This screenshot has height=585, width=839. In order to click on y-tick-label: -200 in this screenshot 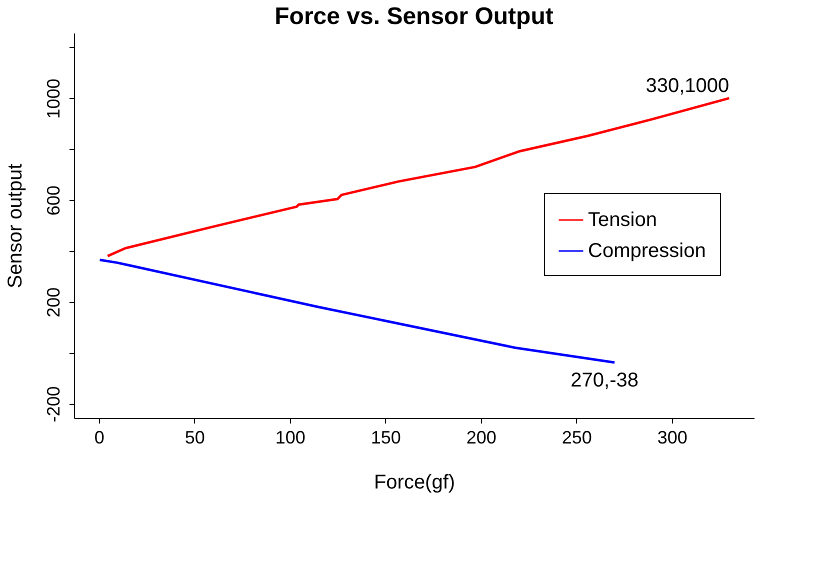, I will do `click(54, 404)`.